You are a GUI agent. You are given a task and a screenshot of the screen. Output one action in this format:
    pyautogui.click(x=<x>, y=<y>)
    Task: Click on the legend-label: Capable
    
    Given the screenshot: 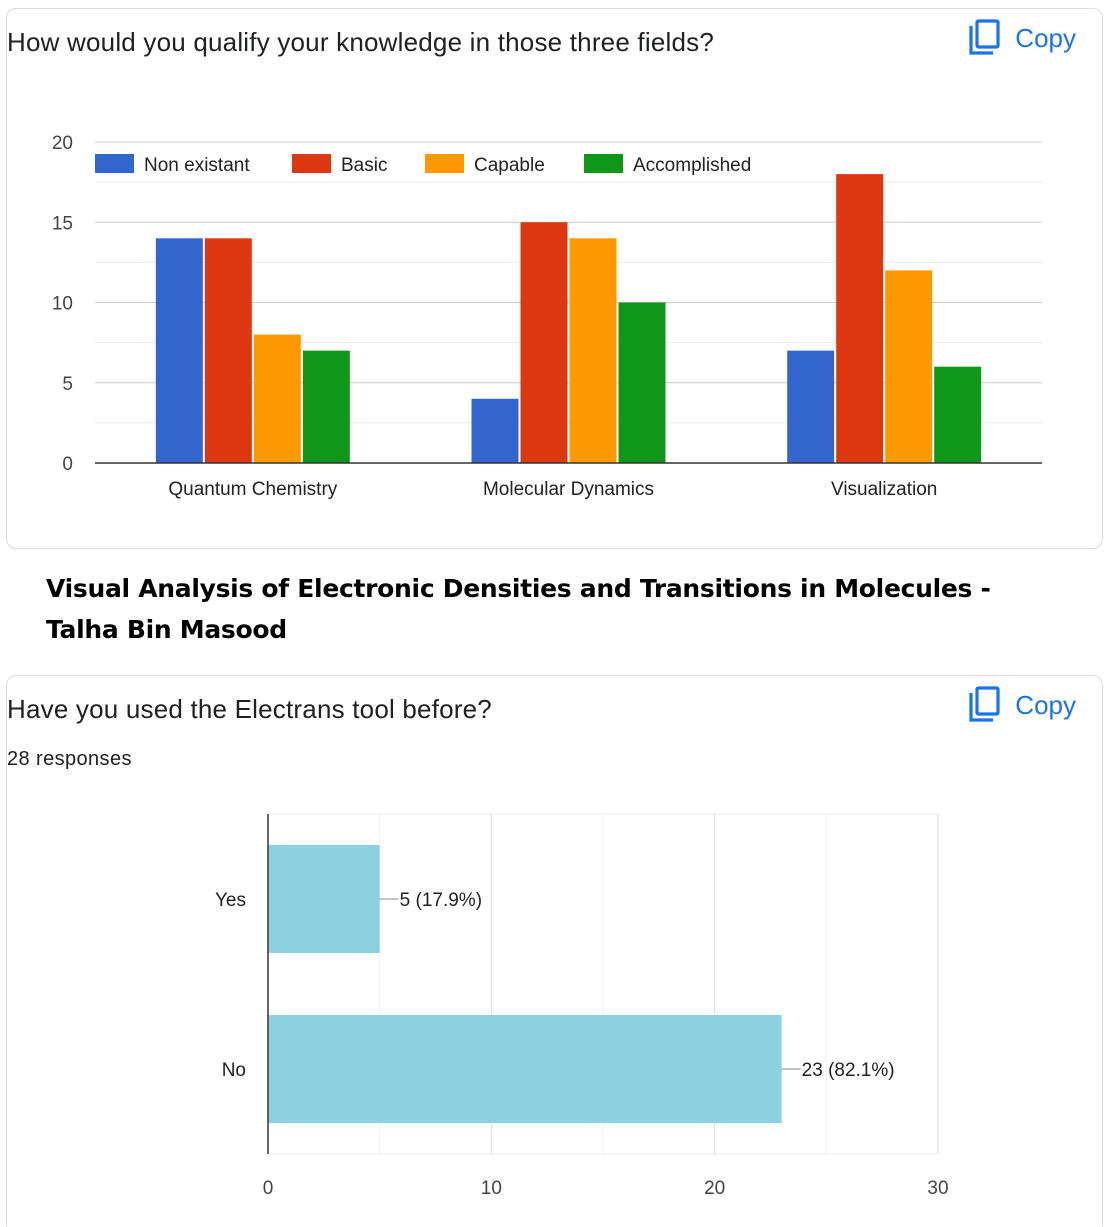 What is the action you would take?
    pyautogui.click(x=509, y=165)
    